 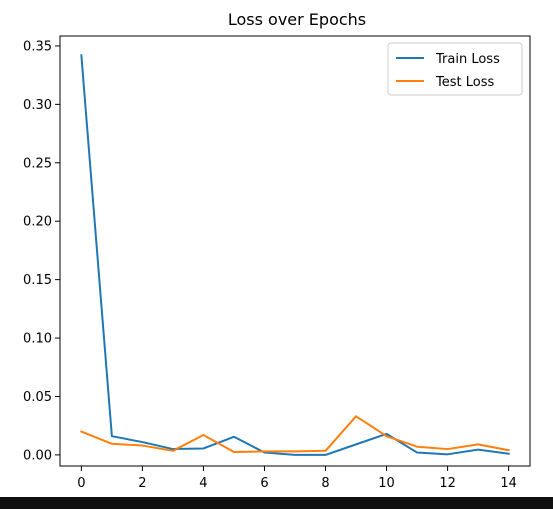 I want to click on x-tick-label: 0, so click(x=81, y=483).